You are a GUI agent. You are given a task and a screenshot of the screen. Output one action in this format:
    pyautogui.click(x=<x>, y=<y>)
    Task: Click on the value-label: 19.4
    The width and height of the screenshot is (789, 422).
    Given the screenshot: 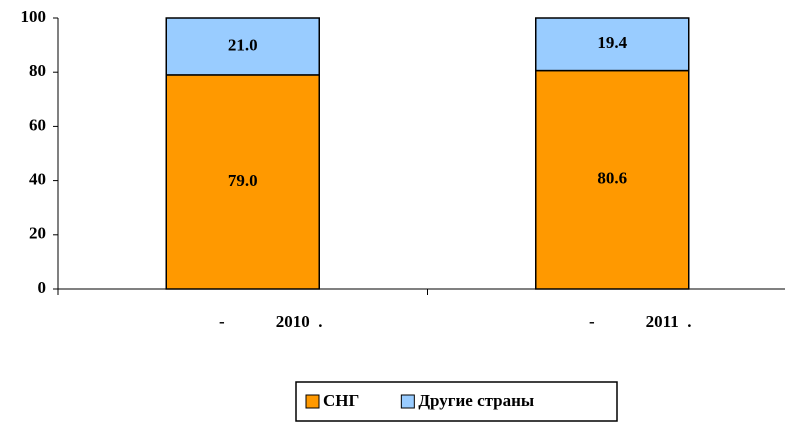 What is the action you would take?
    pyautogui.click(x=612, y=42)
    